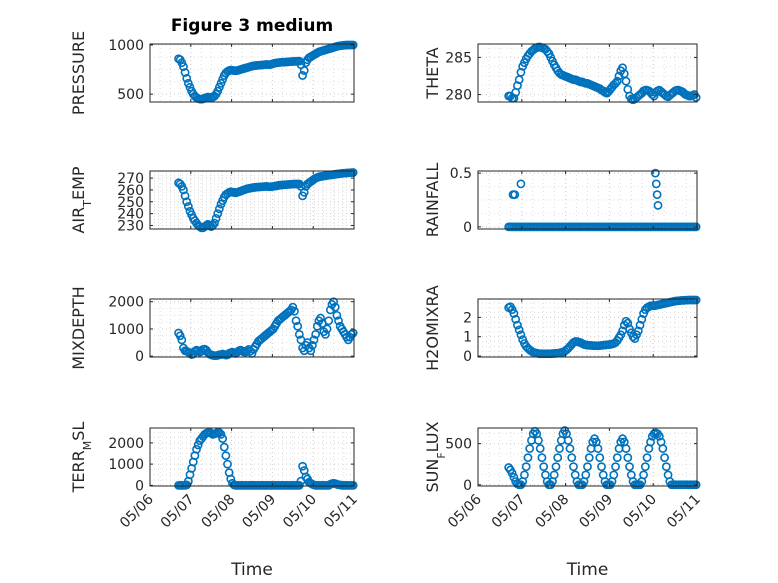 The width and height of the screenshot is (778, 583). Describe the element at coordinates (461, 174) in the screenshot. I see `y-tick-label: 0.5` at that location.